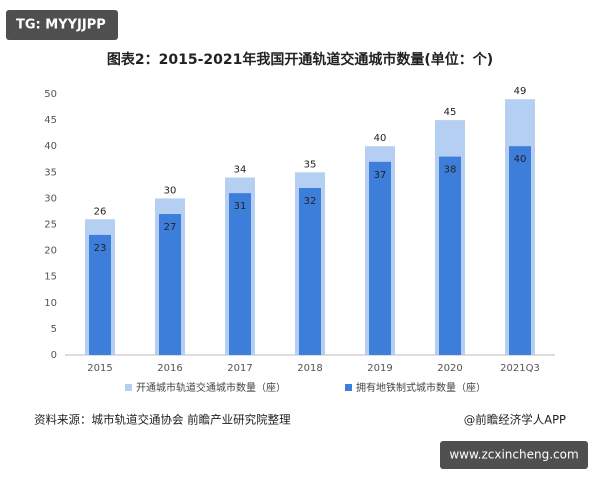  What do you see at coordinates (50, 277) in the screenshot?
I see `y-tick-label: 15` at bounding box center [50, 277].